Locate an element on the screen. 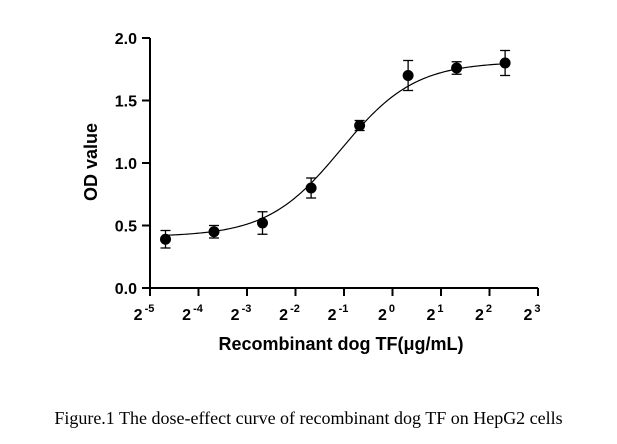 The height and width of the screenshot is (444, 617). x-tick-exponent: 0 is located at coordinates (392, 309).